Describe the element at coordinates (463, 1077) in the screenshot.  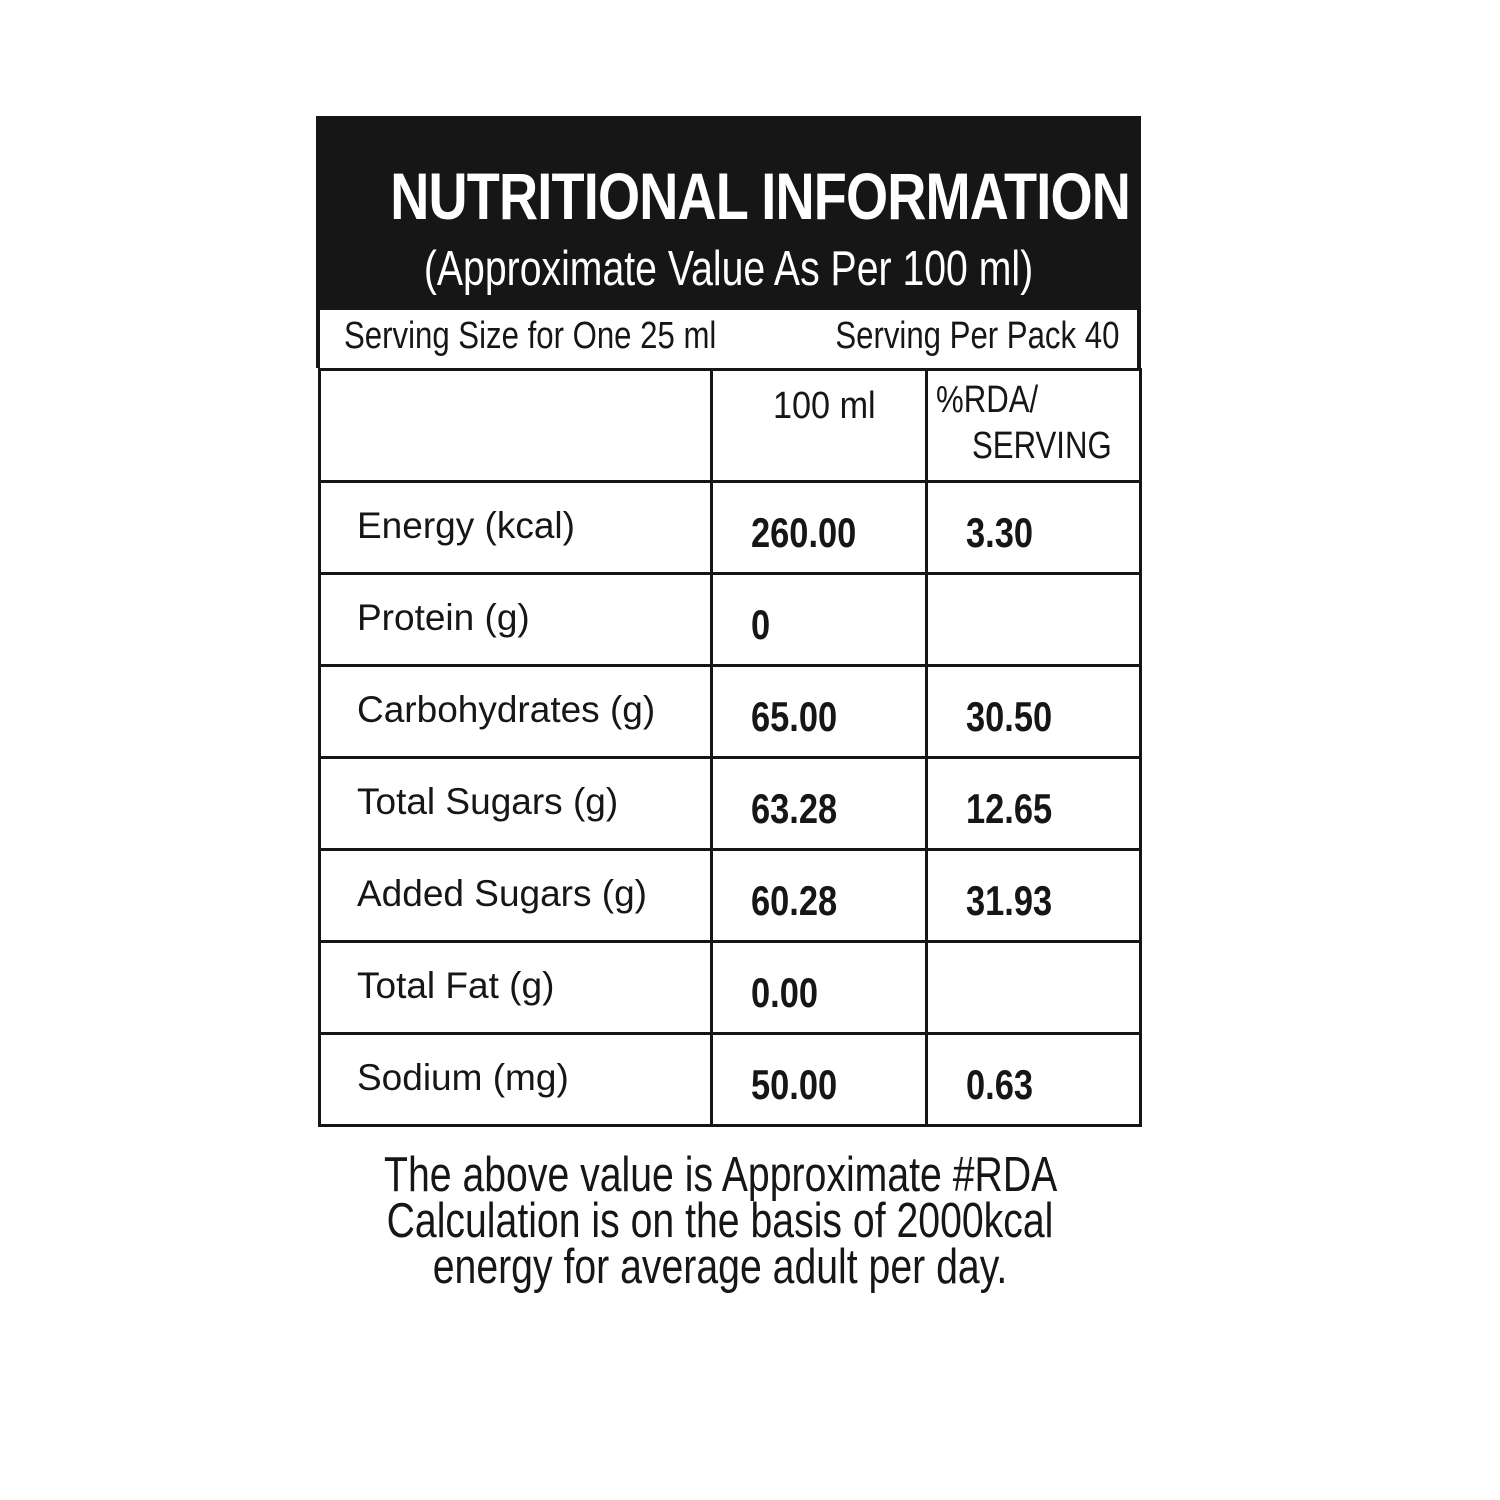
I see `nutrient-name: Sodium (mg)` at that location.